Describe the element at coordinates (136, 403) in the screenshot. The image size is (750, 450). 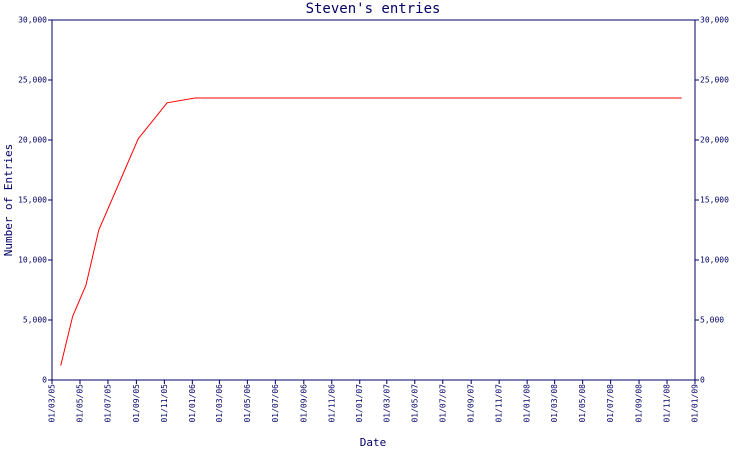
I see `x-tick-label: 01/09/05` at that location.